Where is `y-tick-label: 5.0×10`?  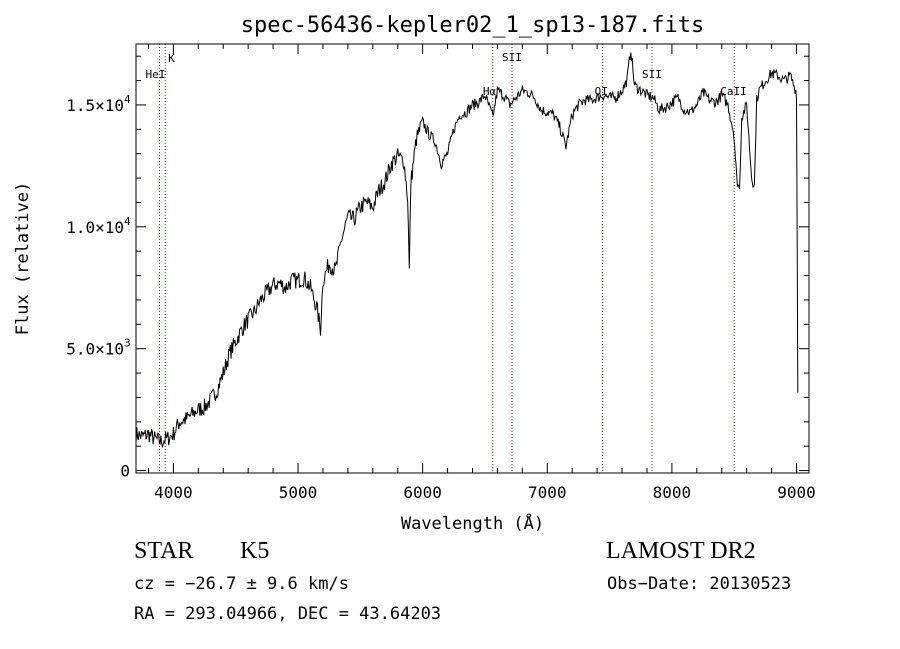
y-tick-label: 5.0×10 is located at coordinates (95, 349).